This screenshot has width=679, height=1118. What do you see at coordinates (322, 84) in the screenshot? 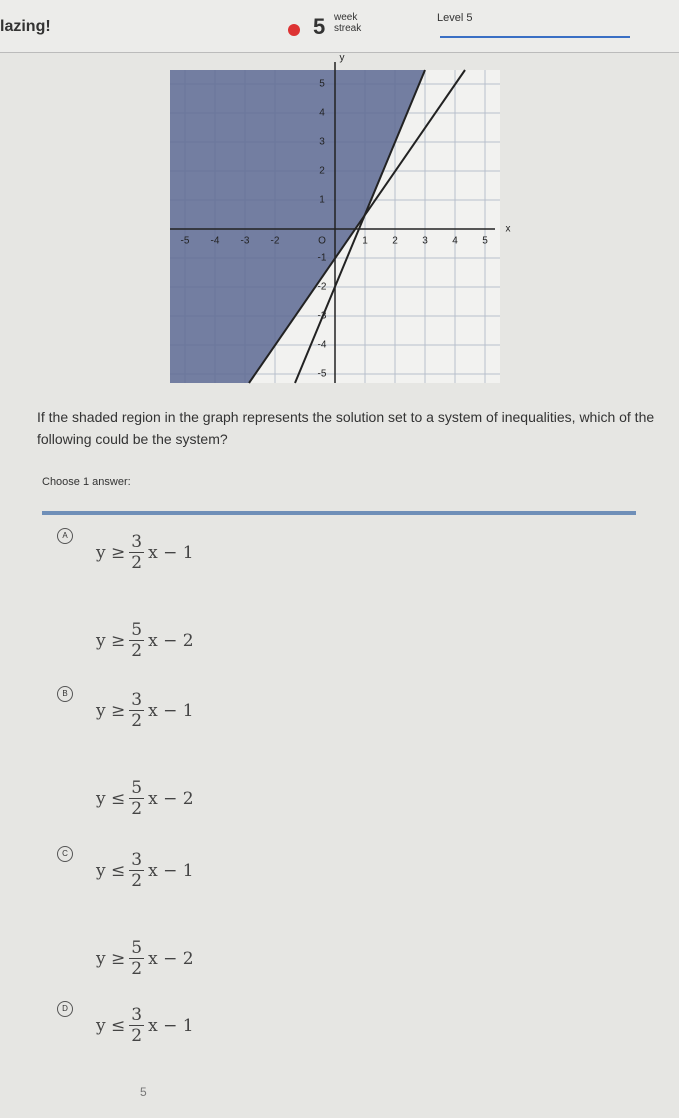
I see `y-tick-label: 5` at bounding box center [322, 84].